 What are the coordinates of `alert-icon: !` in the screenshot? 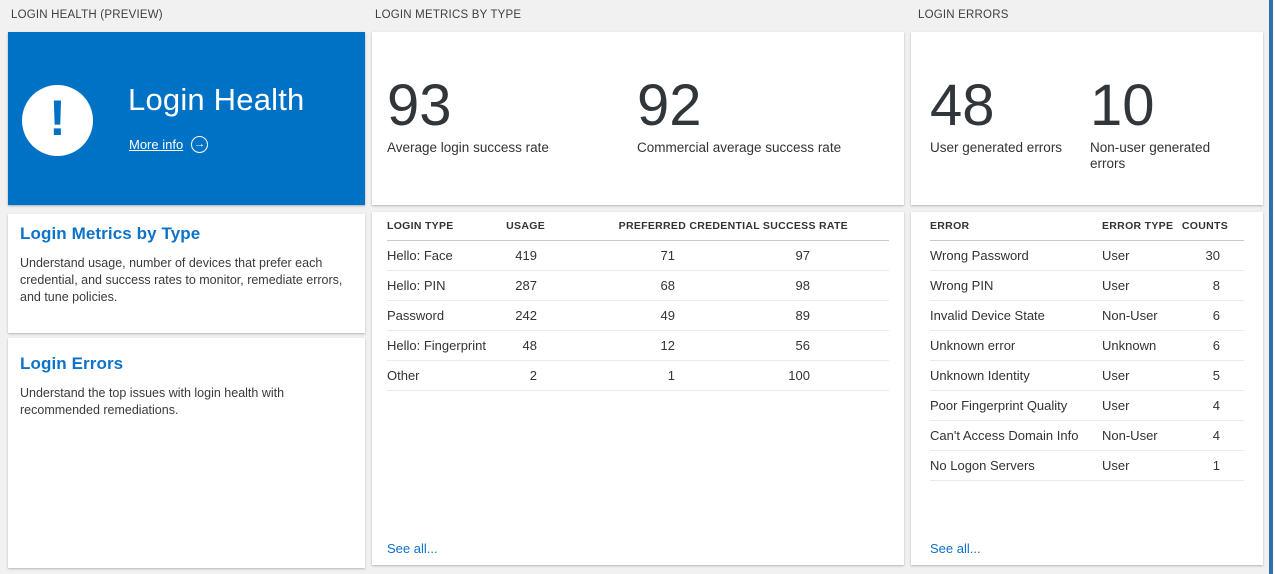 It's located at (57, 120).